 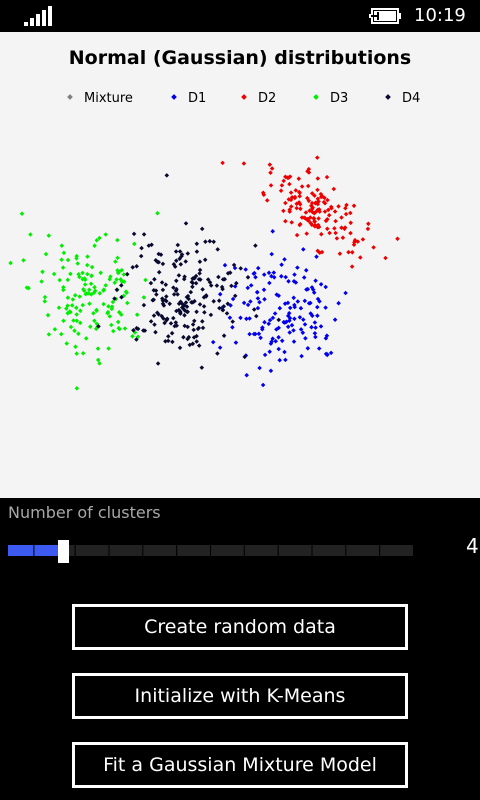 What do you see at coordinates (240, 765) in the screenshot?
I see `fit-gmm-button: Fit a Gaussian Mixture Model` at bounding box center [240, 765].